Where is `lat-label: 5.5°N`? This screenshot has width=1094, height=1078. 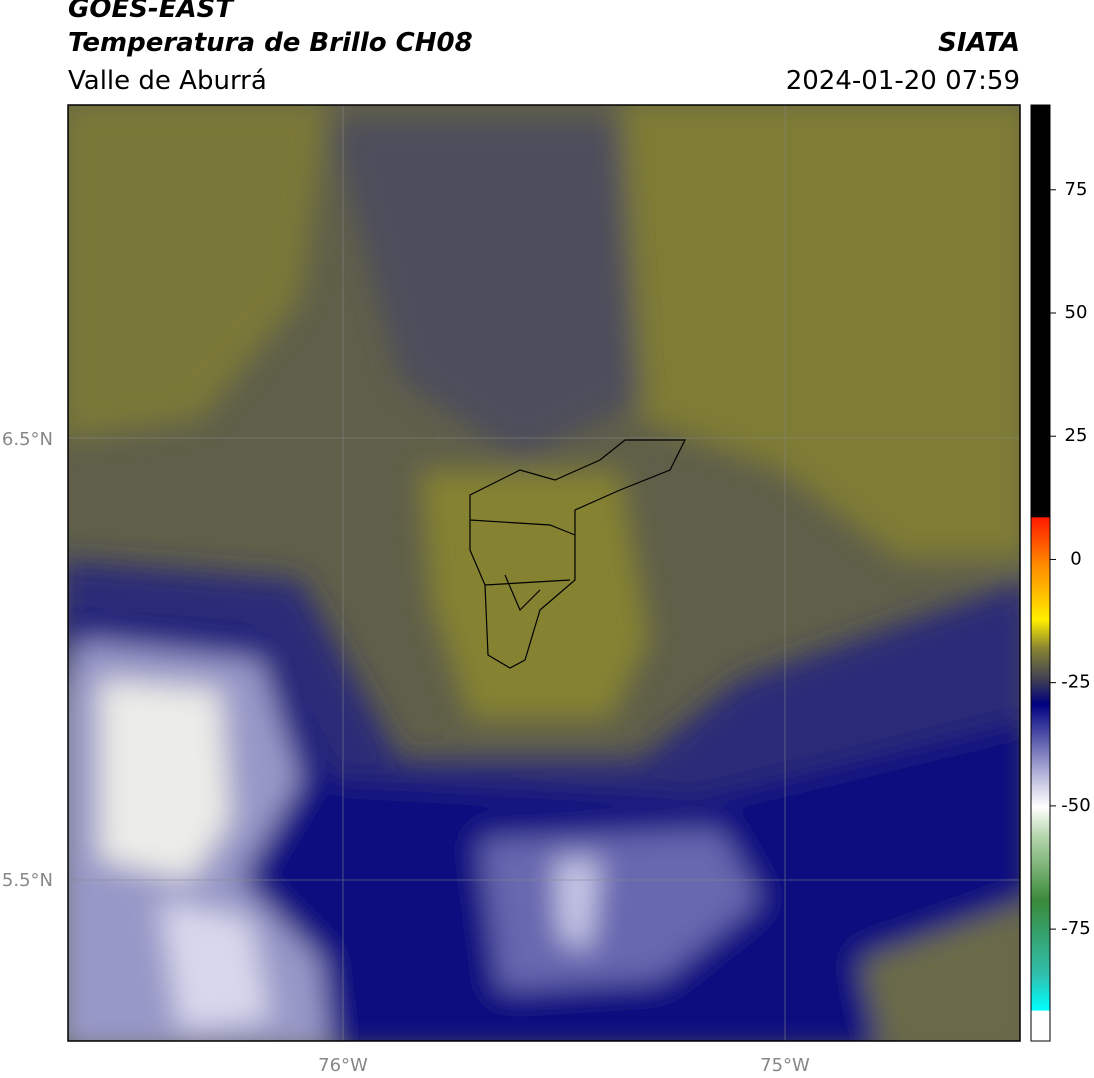 lat-label: 5.5°N is located at coordinates (27, 880).